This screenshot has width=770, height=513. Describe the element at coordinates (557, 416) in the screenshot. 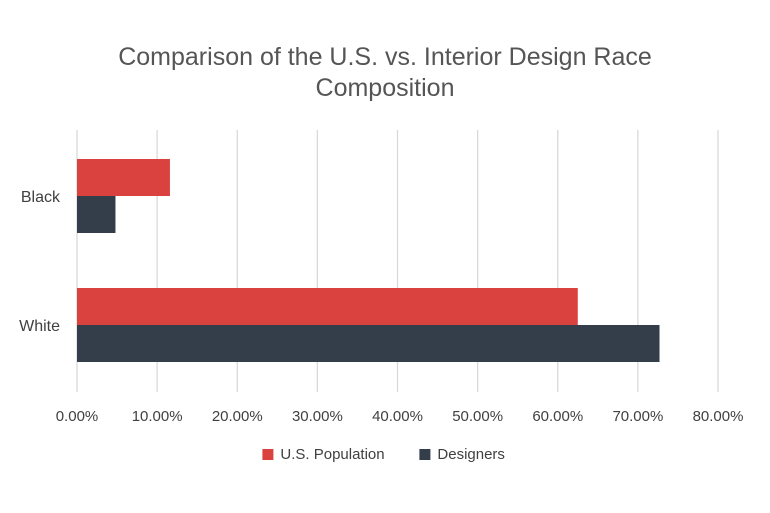

I see `x-tick-label: 60.00%` at that location.